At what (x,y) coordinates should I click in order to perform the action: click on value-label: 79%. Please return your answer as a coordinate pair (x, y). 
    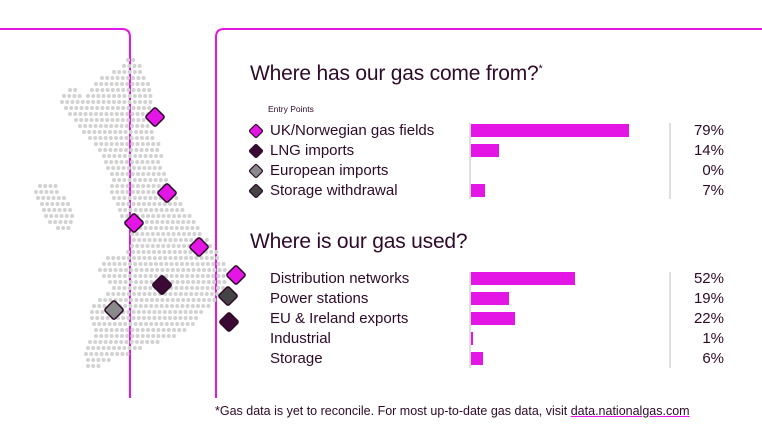
    Looking at the image, I should click on (708, 130).